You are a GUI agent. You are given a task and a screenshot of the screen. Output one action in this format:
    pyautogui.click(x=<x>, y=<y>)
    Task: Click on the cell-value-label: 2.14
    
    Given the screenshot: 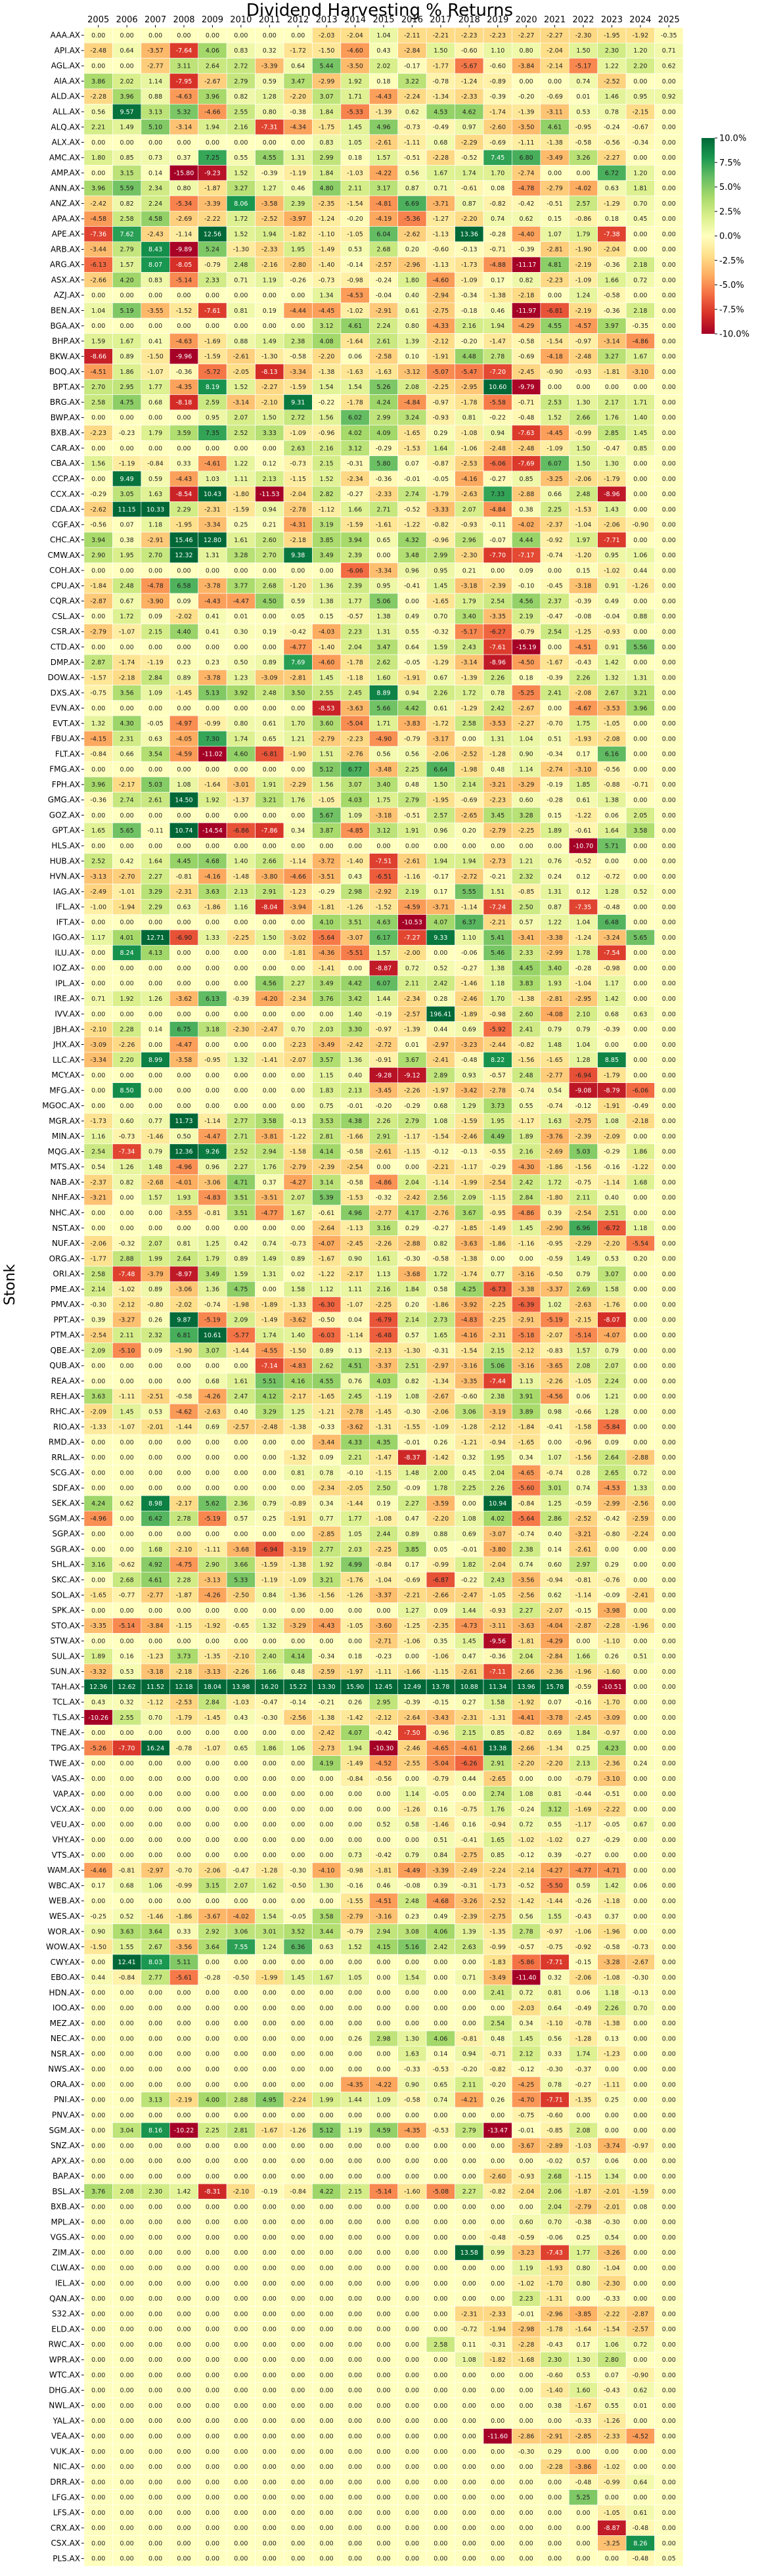 What is the action you would take?
    pyautogui.click(x=98, y=1289)
    